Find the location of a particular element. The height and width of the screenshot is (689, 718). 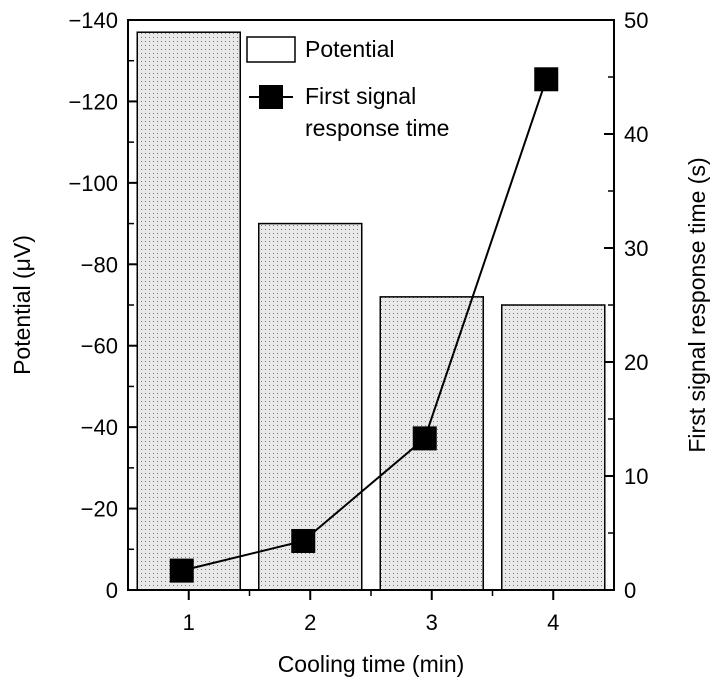

x-tick-label: 3 is located at coordinates (432, 622).